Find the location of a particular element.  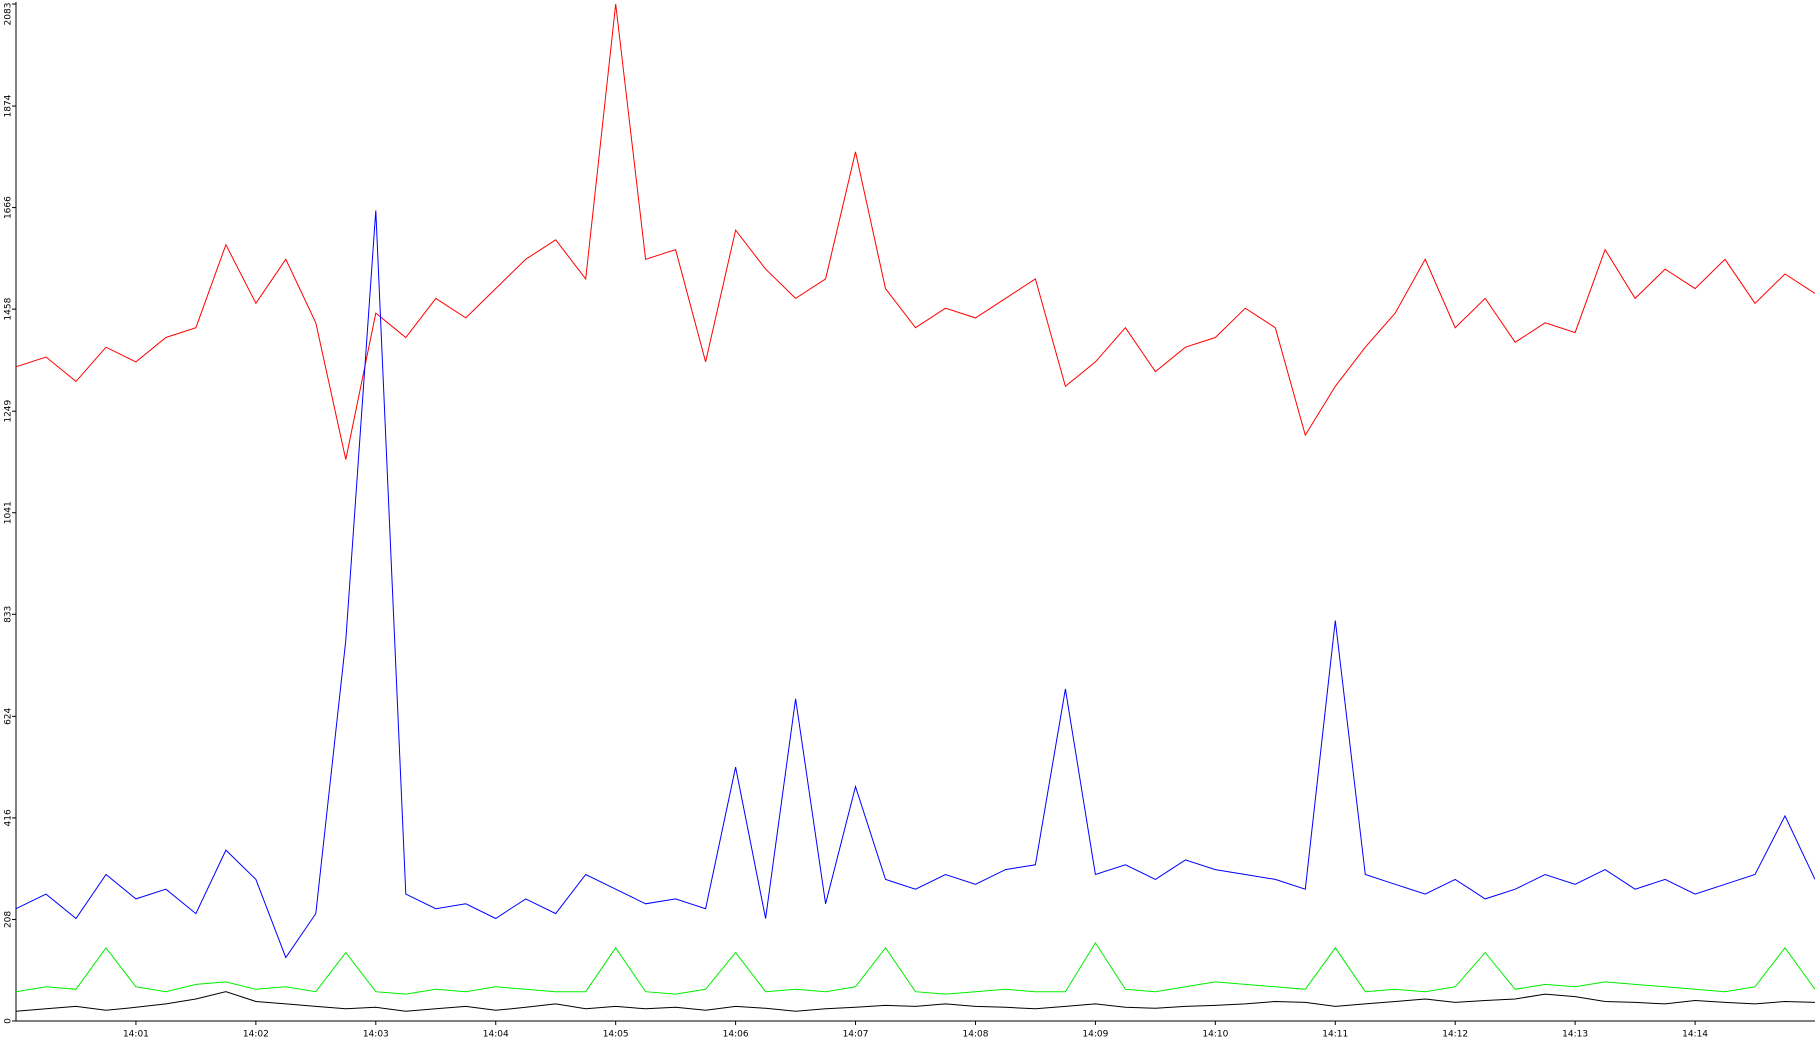

y-tick-label: 1874 is located at coordinates (9, 105).